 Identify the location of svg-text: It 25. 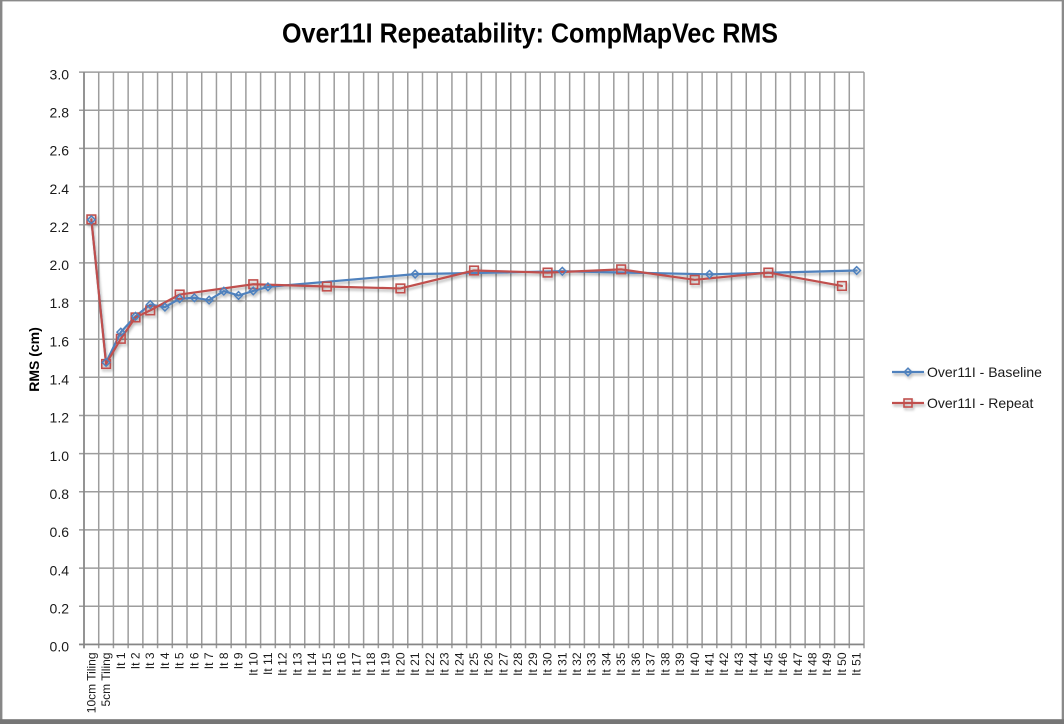
(474, 664).